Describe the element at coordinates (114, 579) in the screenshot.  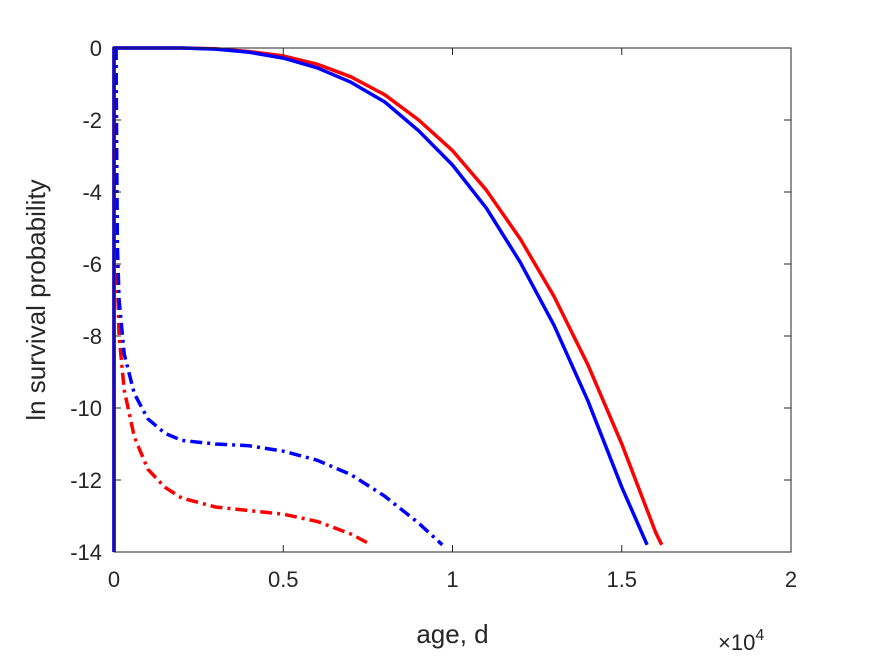
I see `x-tick-label: 0` at that location.